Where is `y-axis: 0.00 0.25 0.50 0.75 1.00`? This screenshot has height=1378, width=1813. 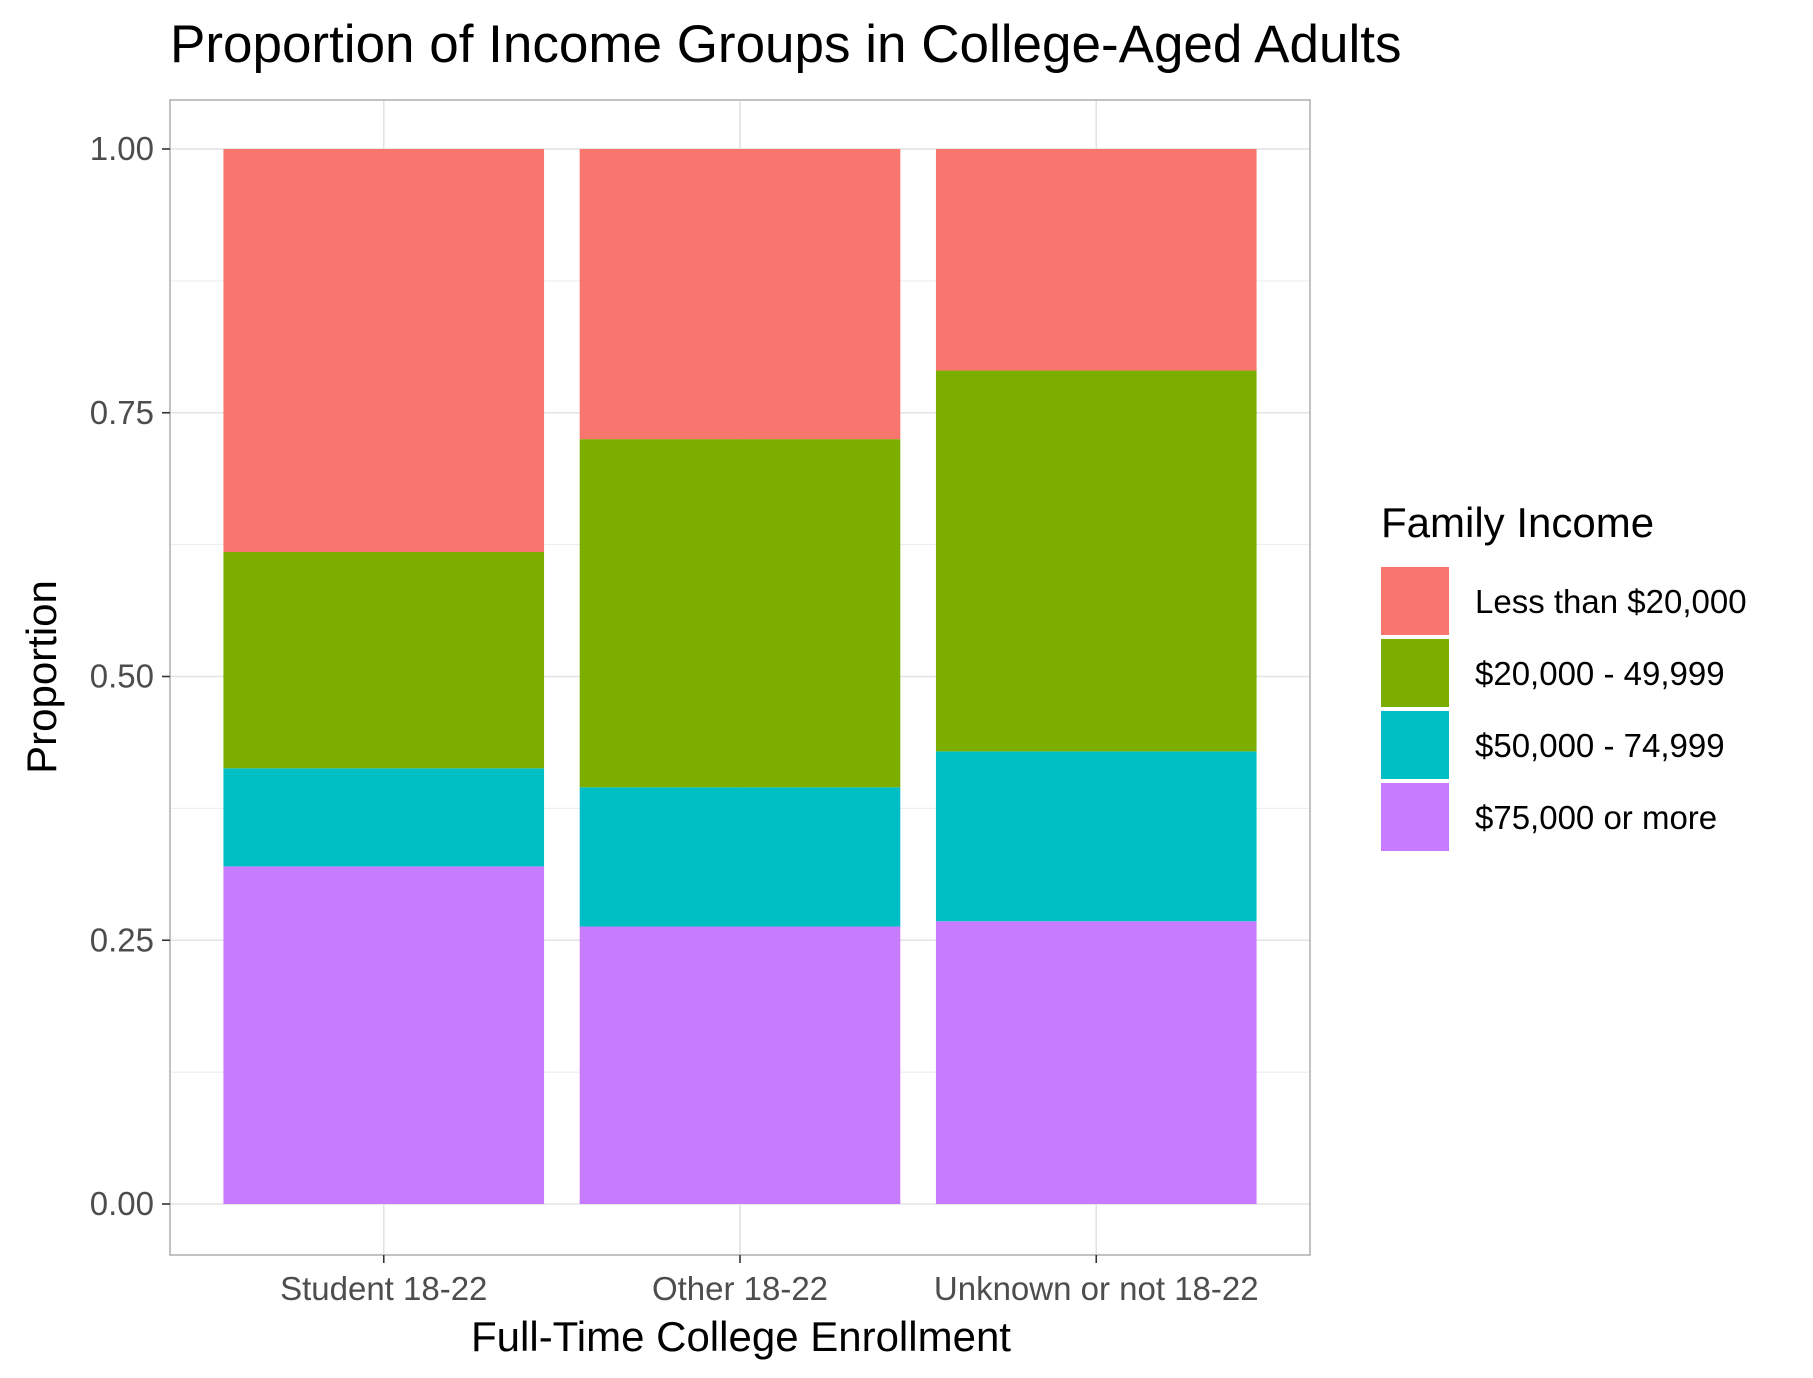 y-axis: 0.00 0.25 0.50 0.75 1.00 is located at coordinates (130, 676).